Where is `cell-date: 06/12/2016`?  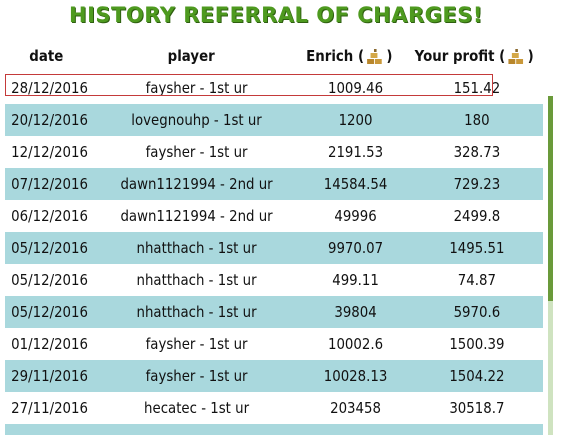 cell-date: 06/12/2016 is located at coordinates (49, 216).